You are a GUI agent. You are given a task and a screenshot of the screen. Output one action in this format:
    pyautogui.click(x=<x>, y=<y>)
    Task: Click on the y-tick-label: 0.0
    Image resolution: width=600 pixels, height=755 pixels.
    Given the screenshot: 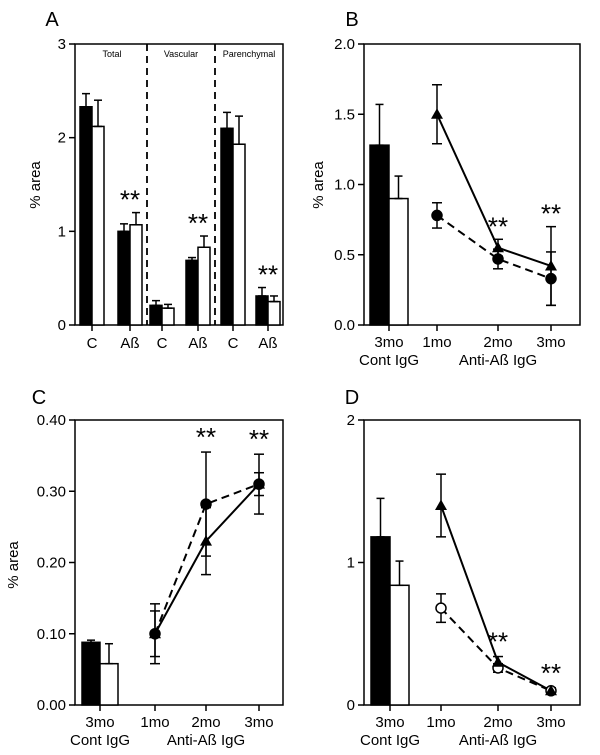 What is the action you would take?
    pyautogui.click(x=344, y=325)
    